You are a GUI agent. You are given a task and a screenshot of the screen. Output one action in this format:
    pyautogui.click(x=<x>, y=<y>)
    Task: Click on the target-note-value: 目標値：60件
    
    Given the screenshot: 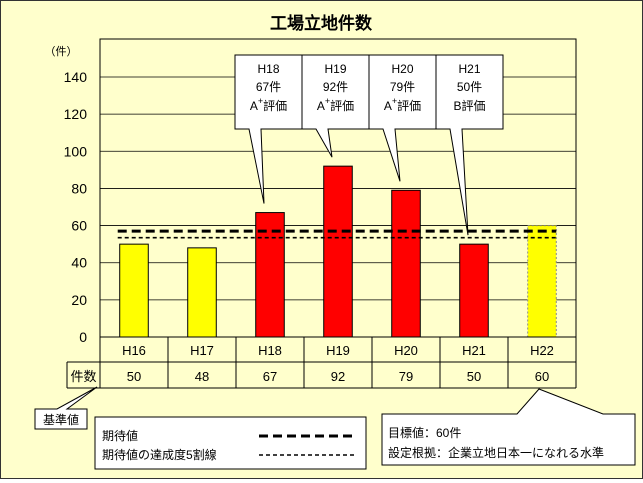 What is the action you would take?
    pyautogui.click(x=424, y=432)
    